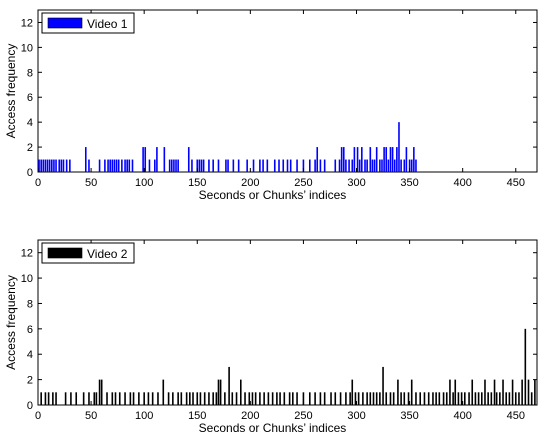 The height and width of the screenshot is (435, 538). I want to click on legend-label: Video 2, so click(107, 254).